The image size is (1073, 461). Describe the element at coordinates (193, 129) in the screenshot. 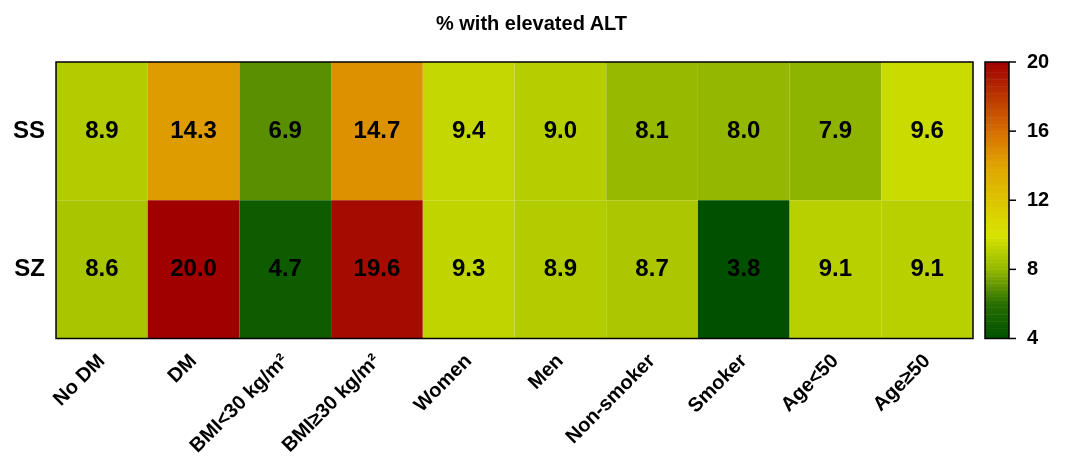

I see `data-label: 14.3` at that location.